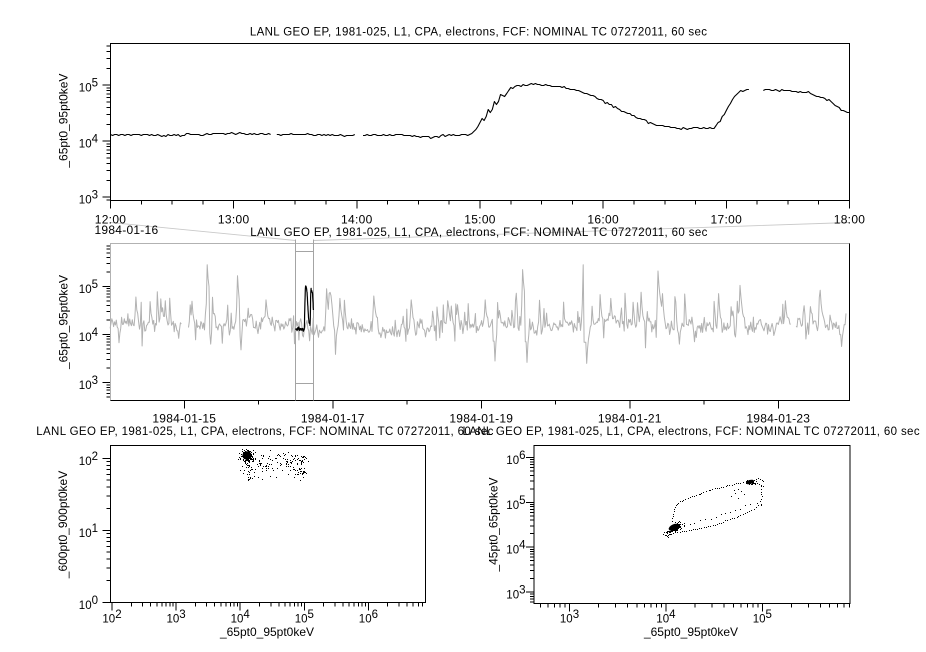 This screenshot has width=926, height=652. What do you see at coordinates (184, 419) in the screenshot?
I see `svg-text: 1984-01-15` at bounding box center [184, 419].